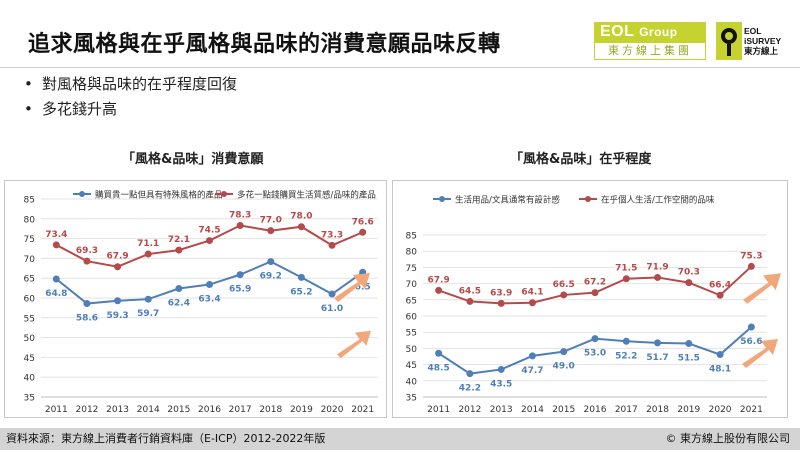 This screenshot has height=450, width=800. Describe the element at coordinates (166, 438) in the screenshot. I see `source-note: 資料來源：東方線上消費者行銷資料庫（E-ICP）2012-2022年版` at that location.